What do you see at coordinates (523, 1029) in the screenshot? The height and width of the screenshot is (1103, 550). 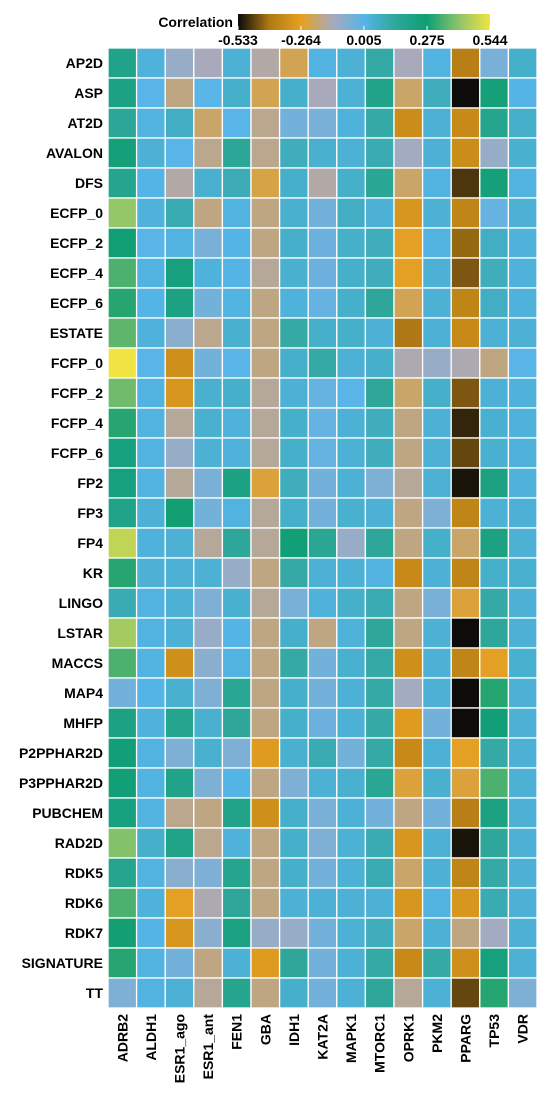 I see `column-label: VDR` at bounding box center [523, 1029].